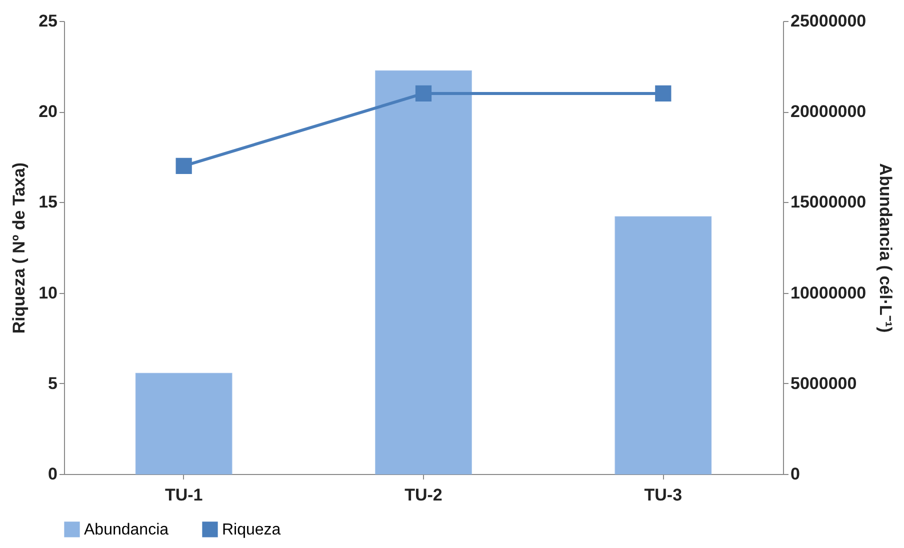 This screenshot has width=904, height=548. I want to click on x-tick-label: TU-3, so click(663, 495).